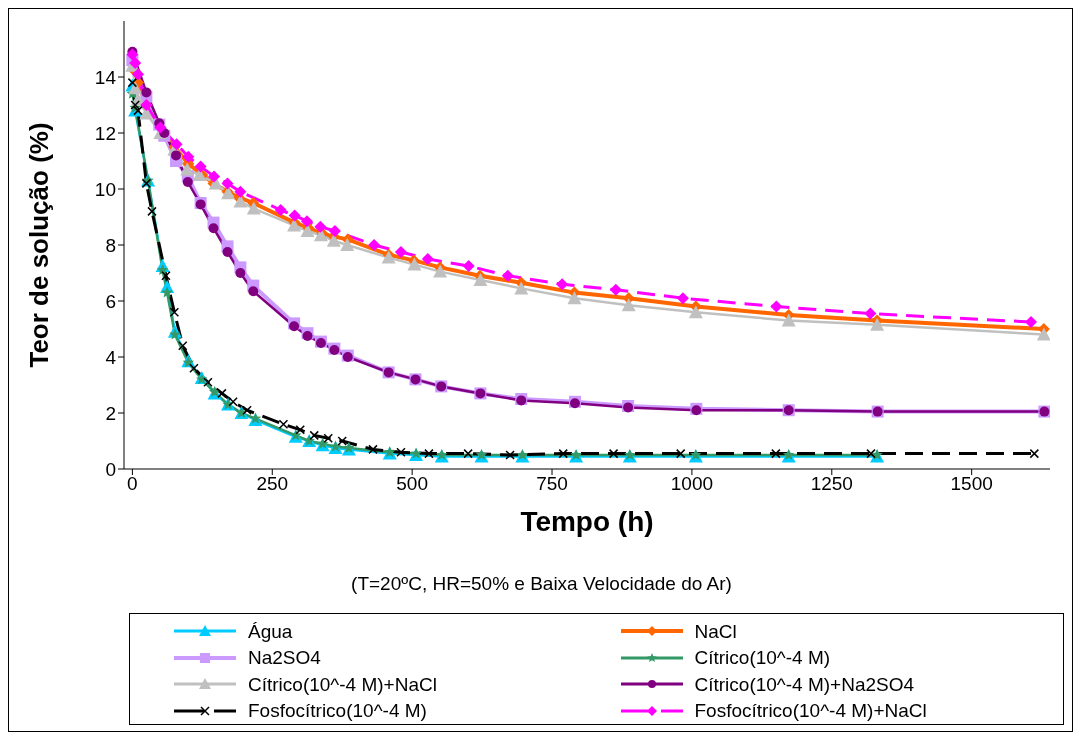 The image size is (1081, 740). Describe the element at coordinates (342, 684) in the screenshot. I see `legend-label: Cítrico(10^-4 M)+NaCl` at that location.